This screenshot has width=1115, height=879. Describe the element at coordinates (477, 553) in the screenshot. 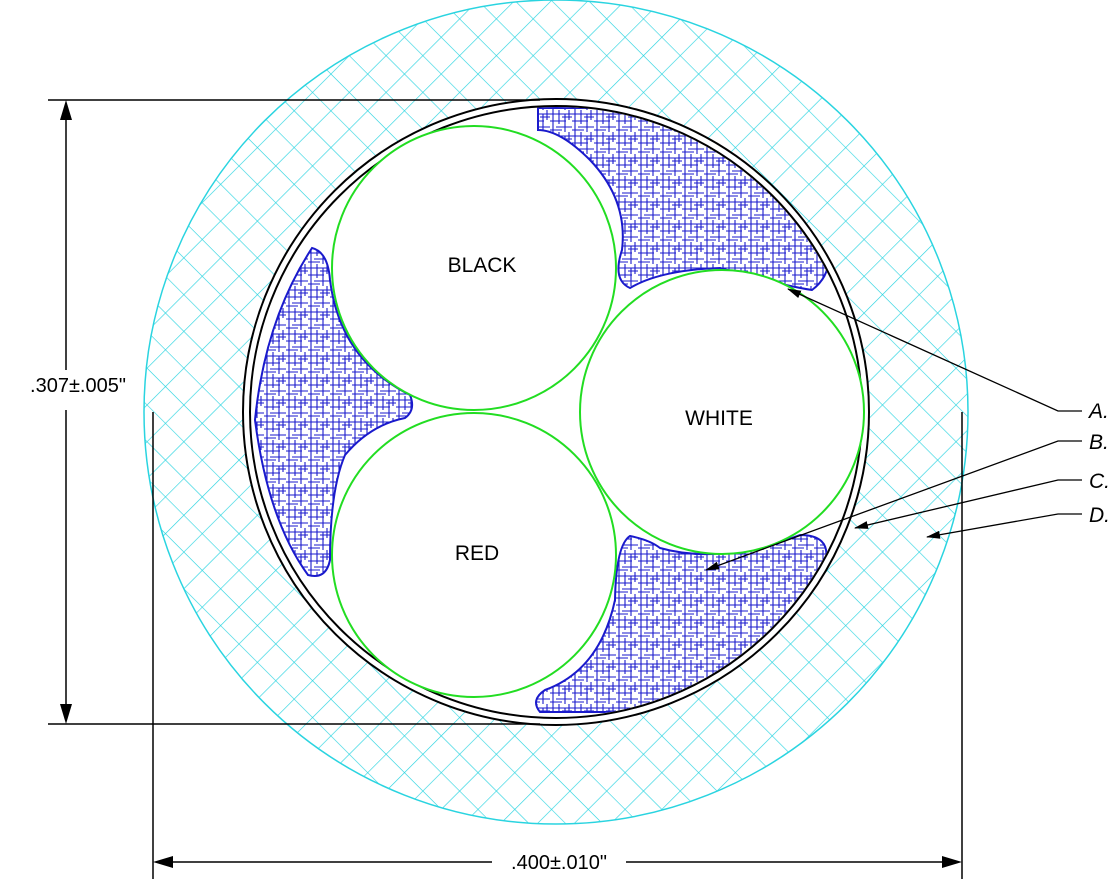

I see `conductor-red-label: RED` at that location.